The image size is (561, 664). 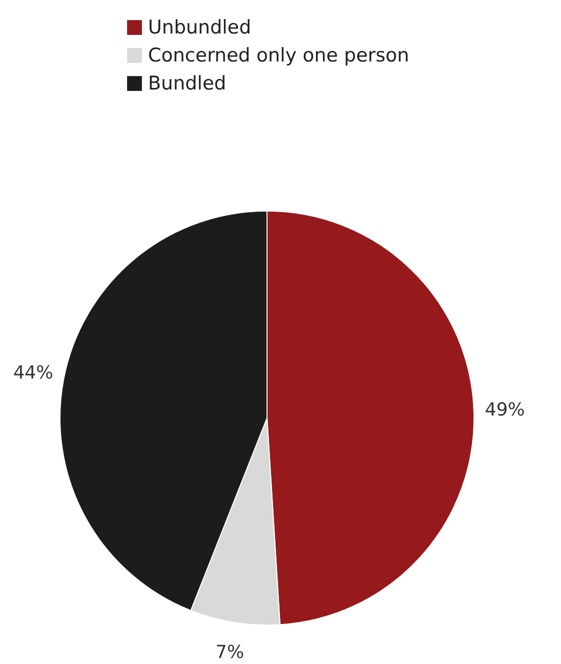 What do you see at coordinates (187, 83) in the screenshot?
I see `legend-label: Bundled` at bounding box center [187, 83].